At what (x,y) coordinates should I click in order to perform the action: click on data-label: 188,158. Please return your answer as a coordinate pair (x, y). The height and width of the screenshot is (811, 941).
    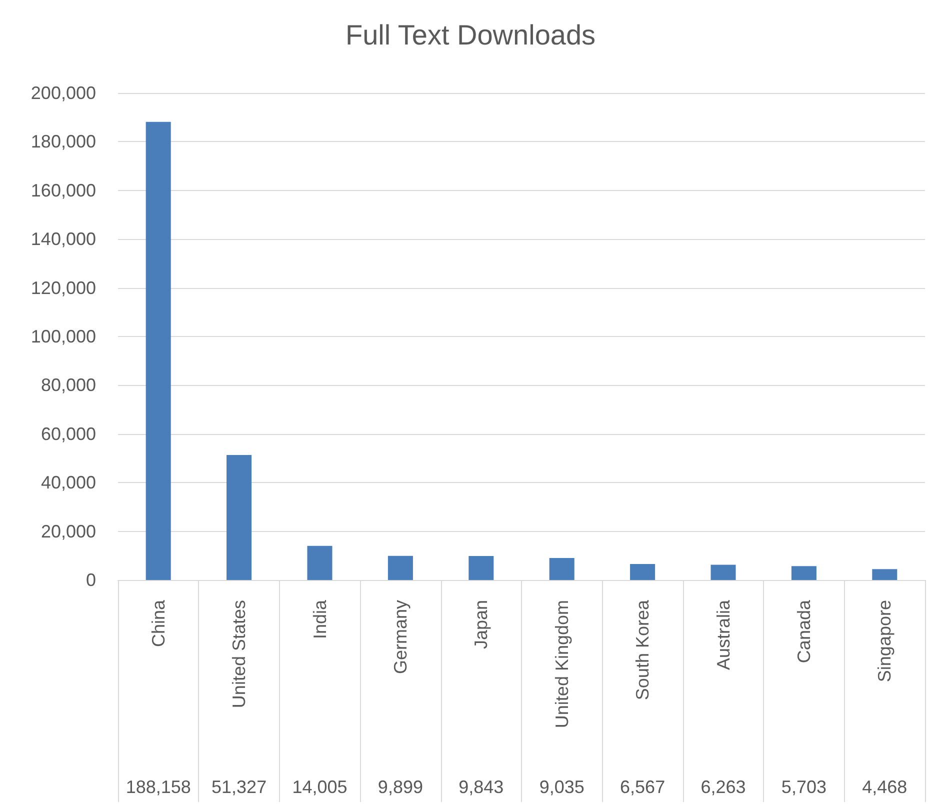
    Looking at the image, I should click on (158, 787).